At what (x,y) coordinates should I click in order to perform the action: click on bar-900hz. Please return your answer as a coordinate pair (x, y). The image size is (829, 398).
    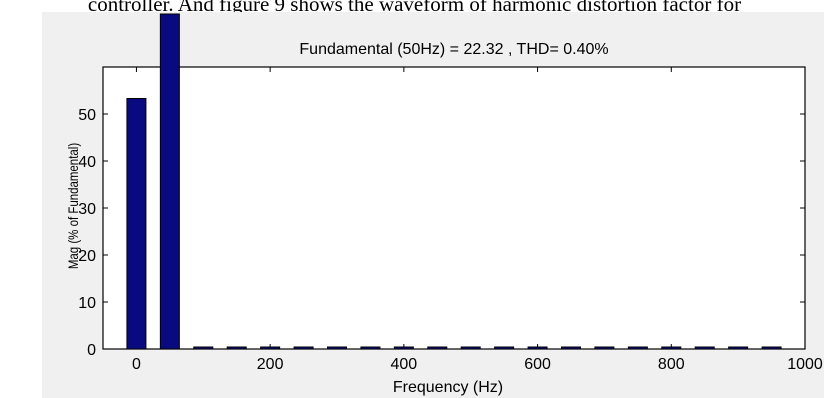
    Looking at the image, I should click on (738, 348).